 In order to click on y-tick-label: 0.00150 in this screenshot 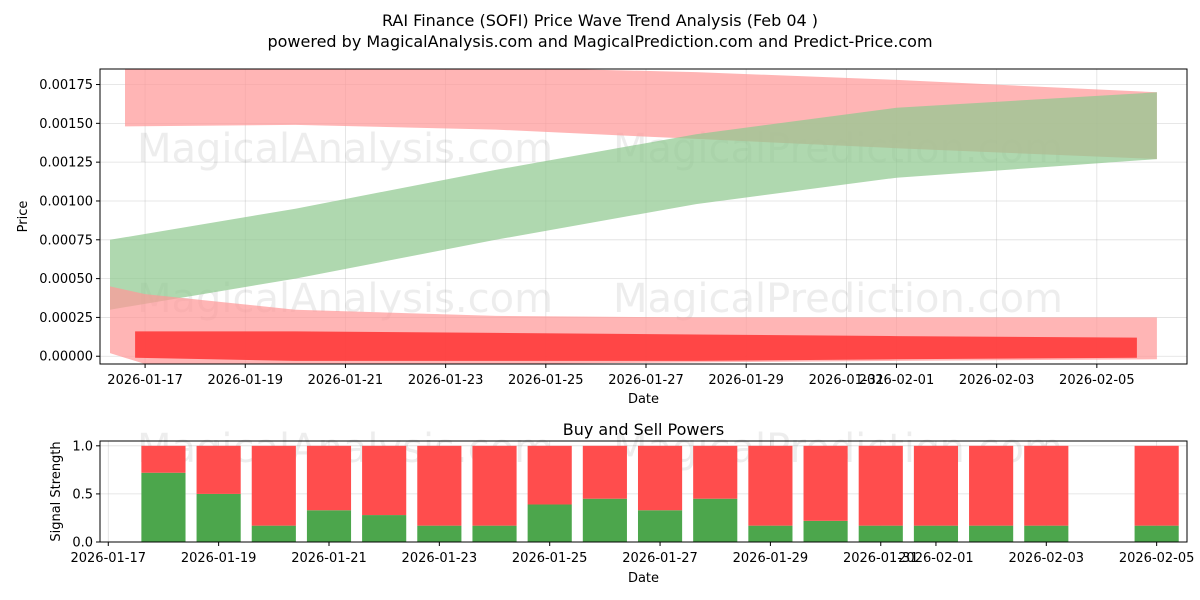, I will do `click(66, 124)`.